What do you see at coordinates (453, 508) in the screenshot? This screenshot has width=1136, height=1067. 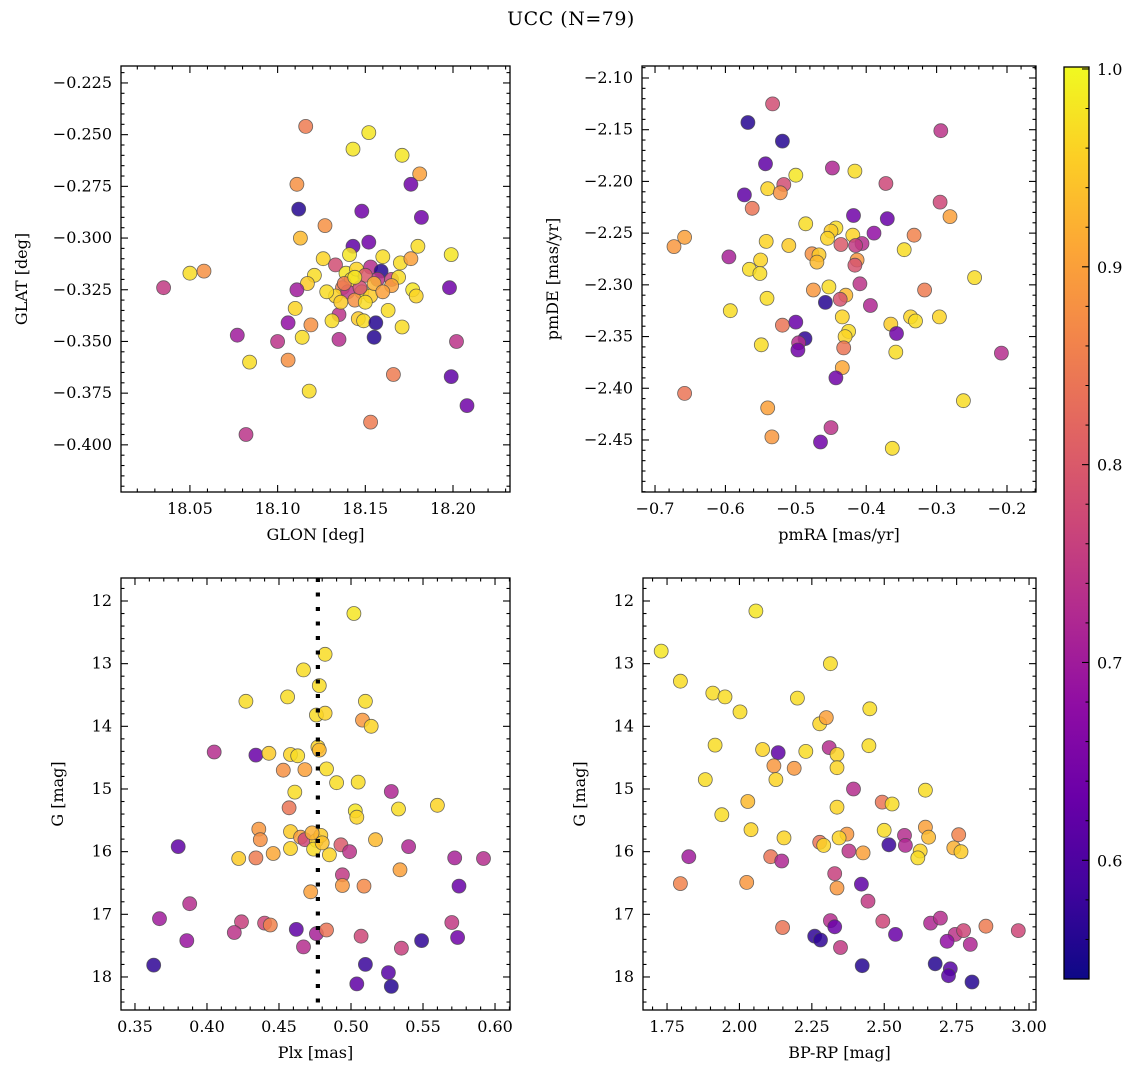 I see `x-tick-label: 18.20` at bounding box center [453, 508].